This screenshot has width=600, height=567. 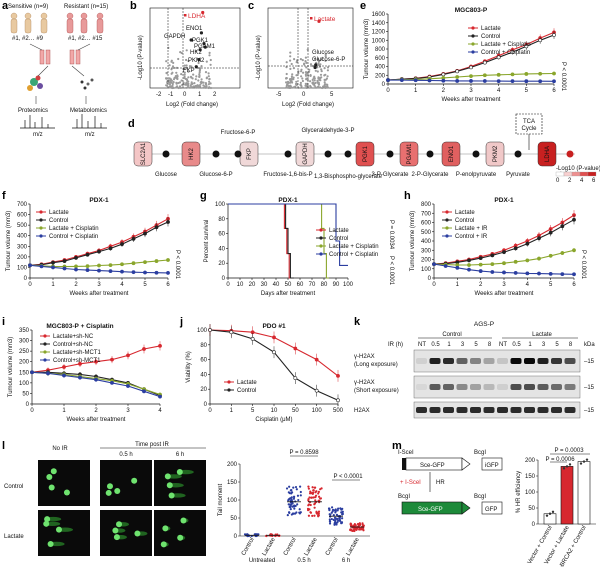 I want to click on y-tick-label: 80, so click(x=203, y=346).